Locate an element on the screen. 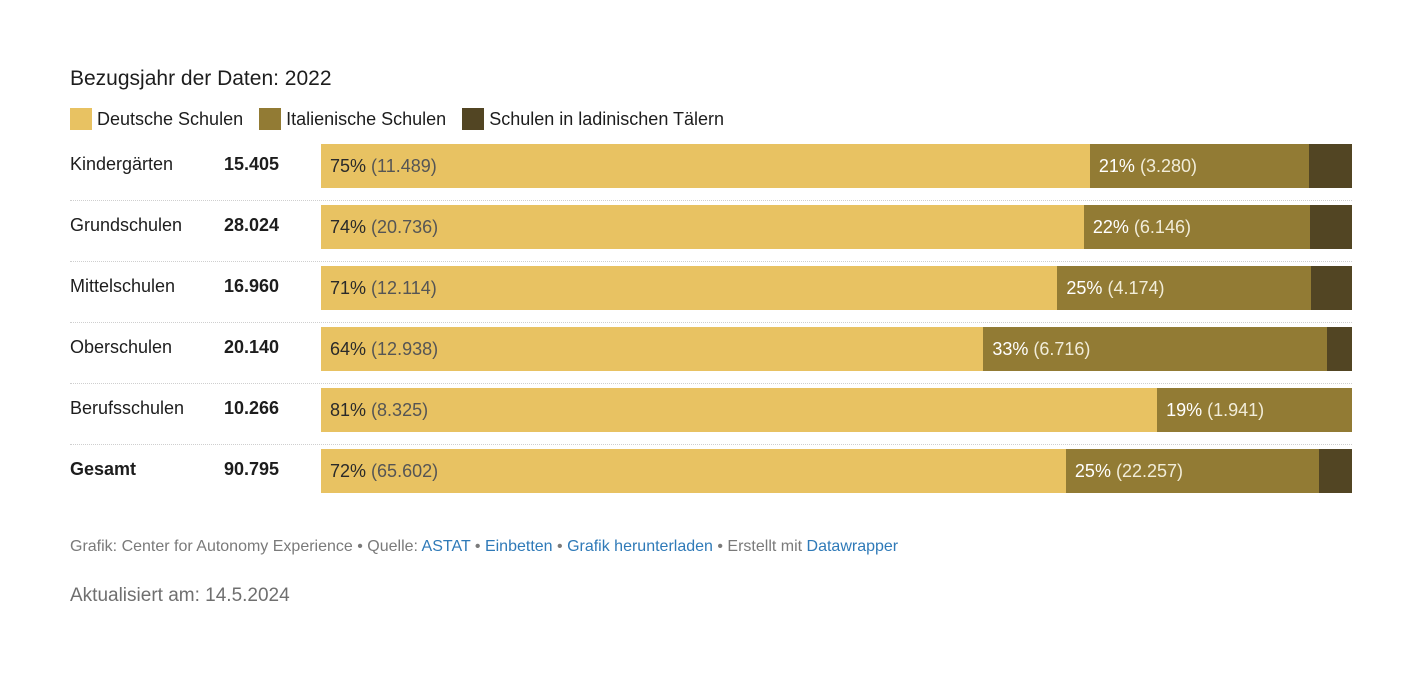 This screenshot has height=680, width=1420. legend-swatch-deutsch is located at coordinates (81, 119).